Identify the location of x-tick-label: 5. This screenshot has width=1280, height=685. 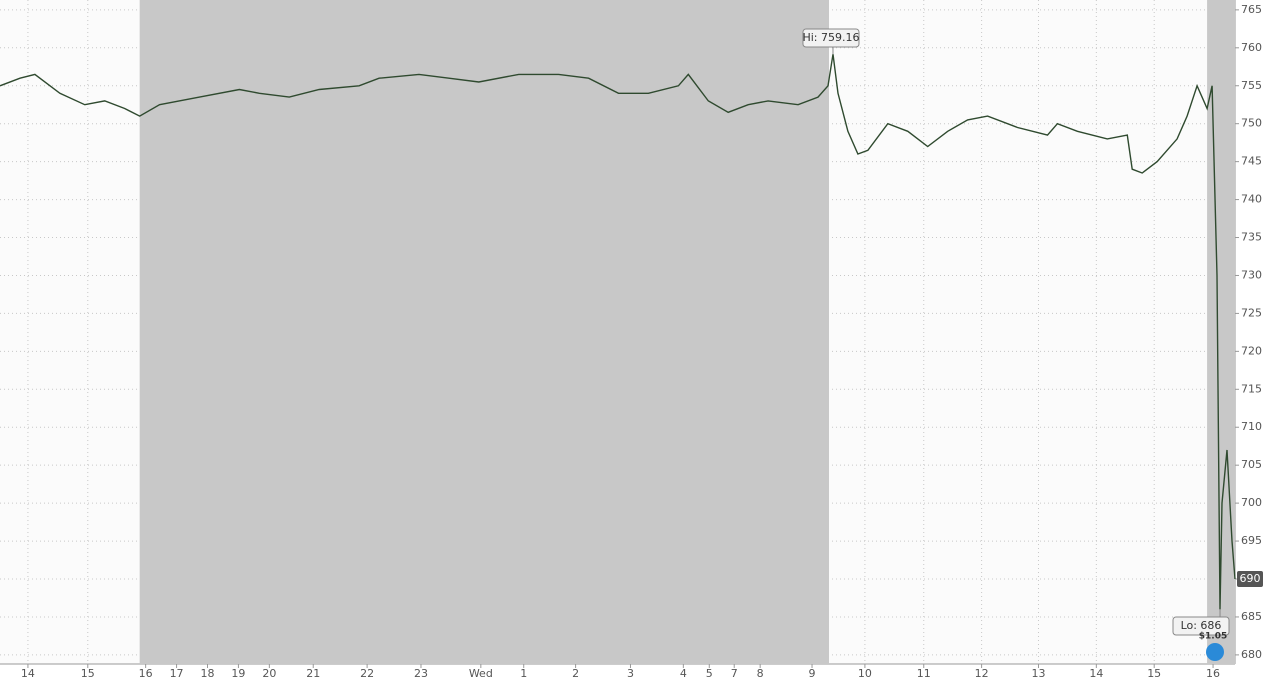
(709, 673).